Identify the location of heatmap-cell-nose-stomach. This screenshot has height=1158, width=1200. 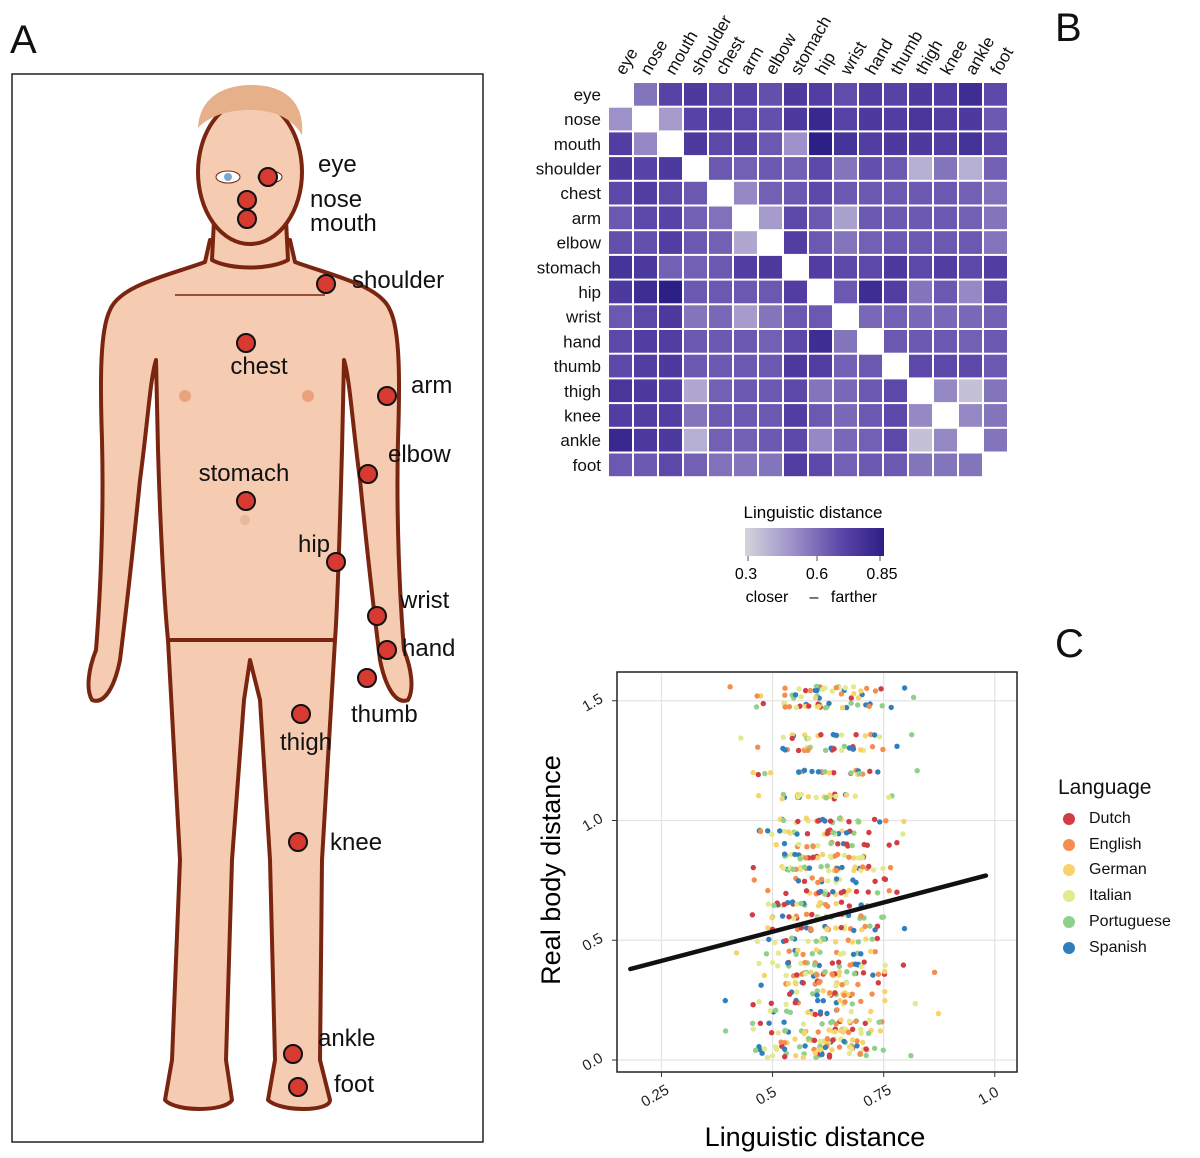
(795, 119).